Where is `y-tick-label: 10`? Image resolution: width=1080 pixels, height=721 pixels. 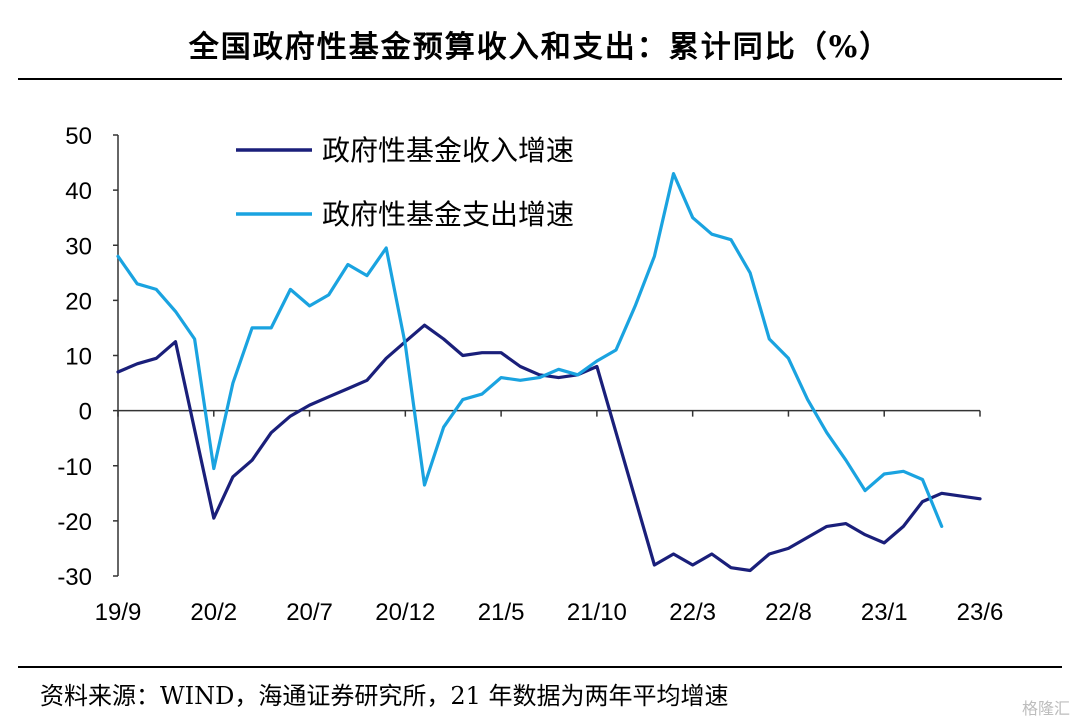
y-tick-label: 10 is located at coordinates (78, 357).